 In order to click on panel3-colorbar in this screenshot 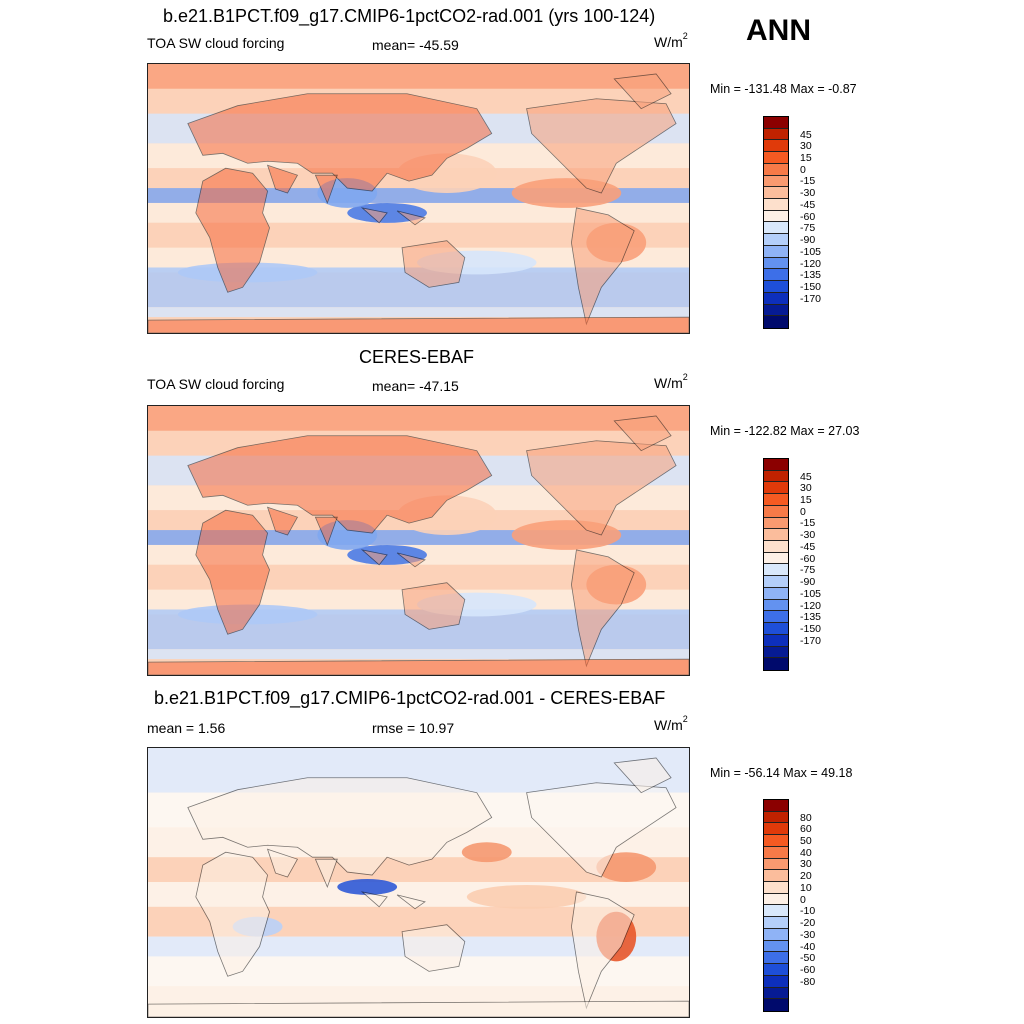, I will do `click(776, 905)`.